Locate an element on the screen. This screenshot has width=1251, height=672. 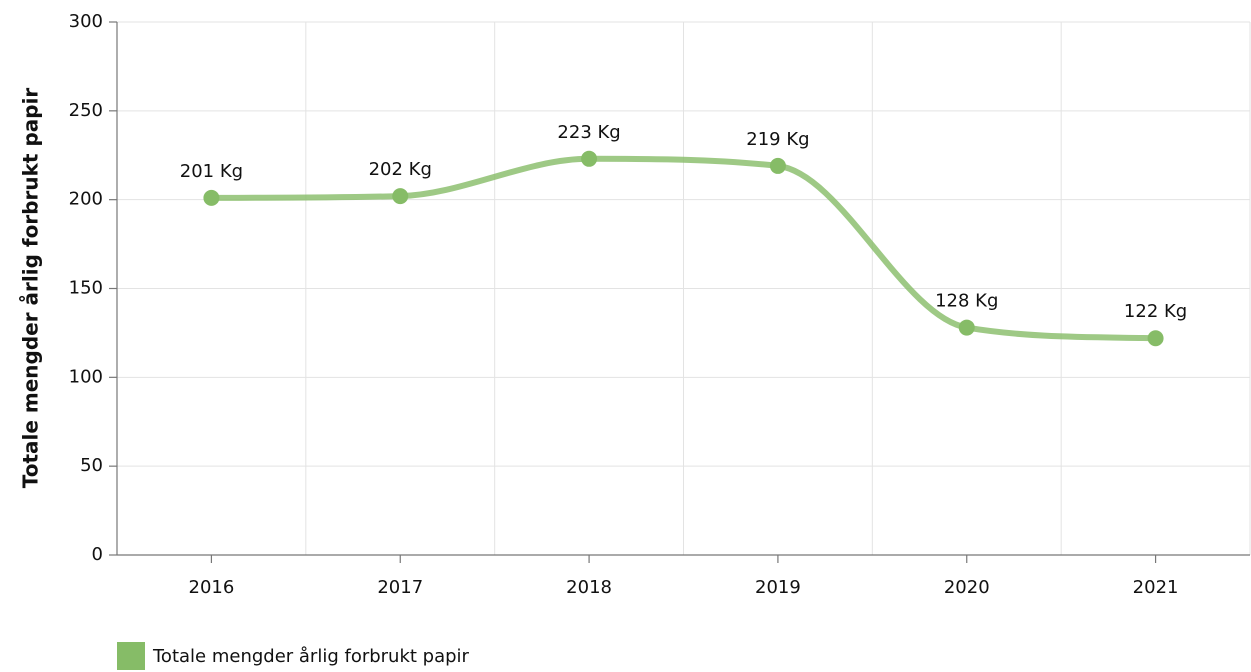
data-label: 223 Kg is located at coordinates (588, 132).